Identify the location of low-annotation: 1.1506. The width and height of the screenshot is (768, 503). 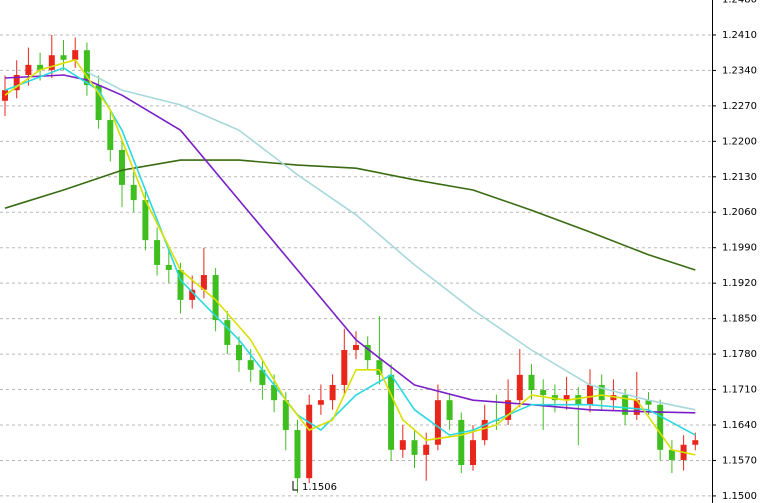
(319, 487).